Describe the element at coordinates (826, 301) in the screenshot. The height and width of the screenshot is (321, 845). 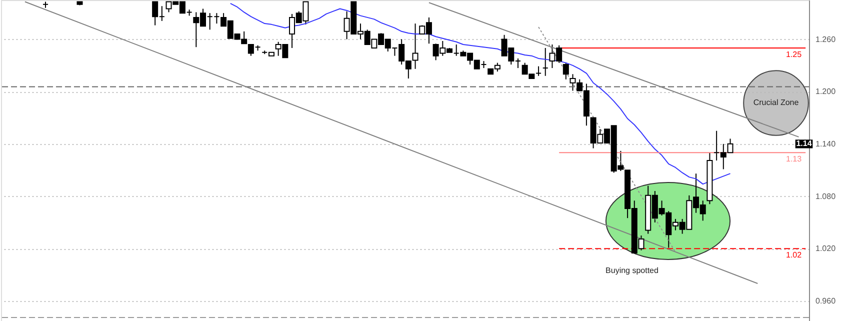
I see `y-tick-label: 0.960` at that location.